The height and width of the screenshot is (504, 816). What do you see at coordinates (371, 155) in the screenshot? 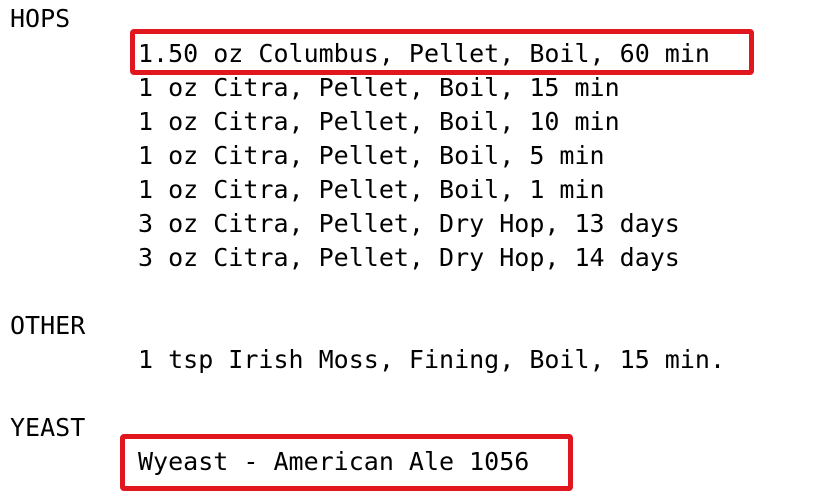
I see `hops-item-citra-5: 1 oz Citra, Pellet, Boil, 5 min` at bounding box center [371, 155].